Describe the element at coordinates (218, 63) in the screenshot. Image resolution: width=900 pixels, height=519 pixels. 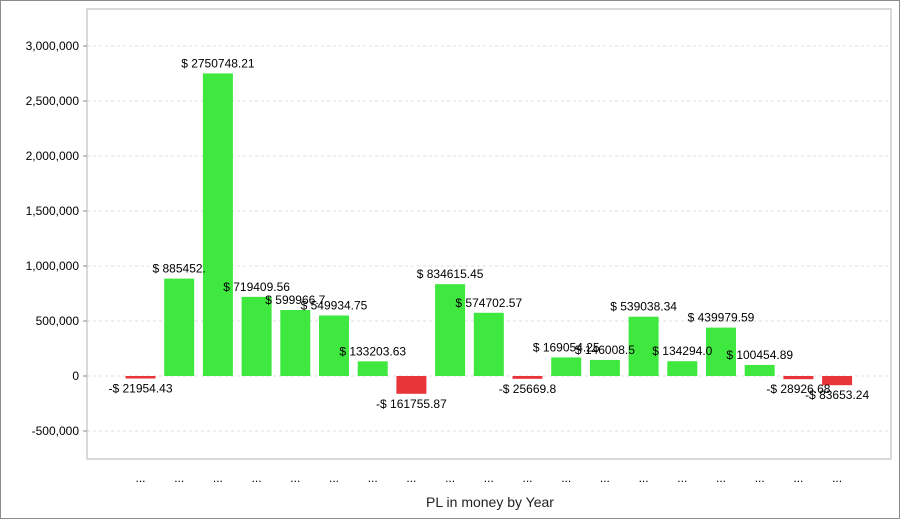
I see `data-label: $ 2750748.21` at that location.